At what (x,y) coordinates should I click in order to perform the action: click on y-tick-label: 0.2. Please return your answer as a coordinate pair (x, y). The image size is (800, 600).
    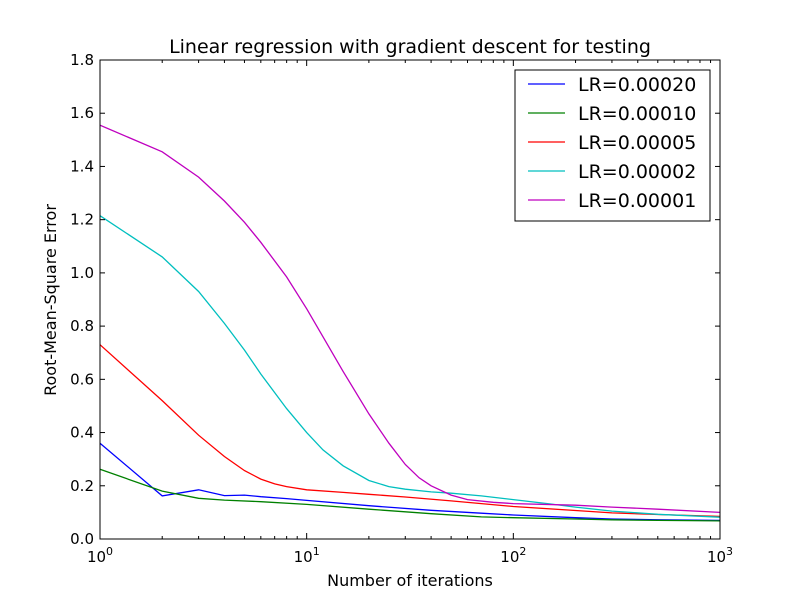
    Looking at the image, I should click on (82, 486).